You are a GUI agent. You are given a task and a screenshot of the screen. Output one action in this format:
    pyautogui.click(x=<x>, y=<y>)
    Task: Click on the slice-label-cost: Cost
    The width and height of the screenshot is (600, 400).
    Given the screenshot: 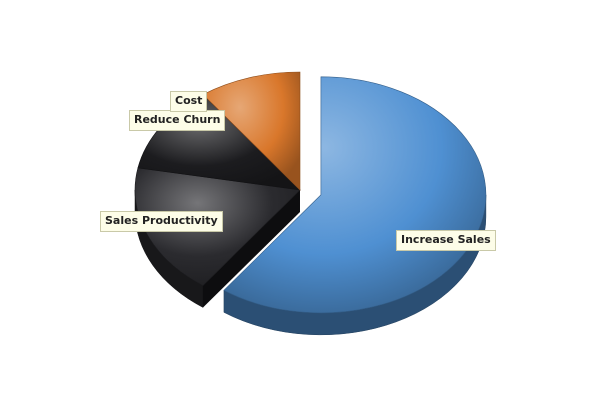 What is the action you would take?
    pyautogui.click(x=189, y=101)
    